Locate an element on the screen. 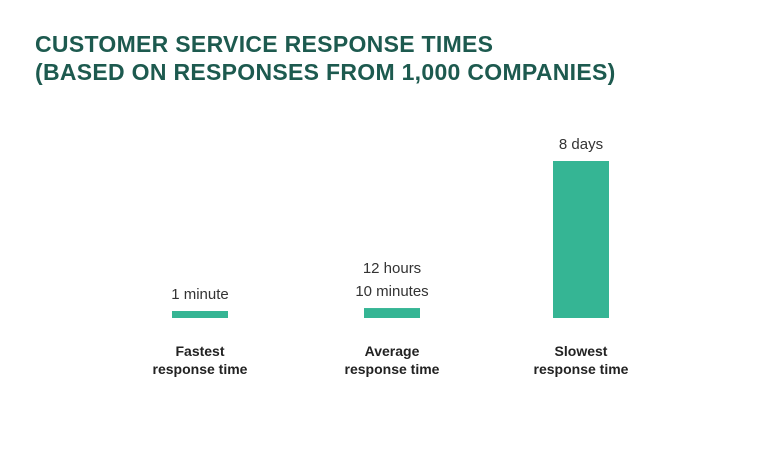  value-label: 10 minutes is located at coordinates (391, 291).